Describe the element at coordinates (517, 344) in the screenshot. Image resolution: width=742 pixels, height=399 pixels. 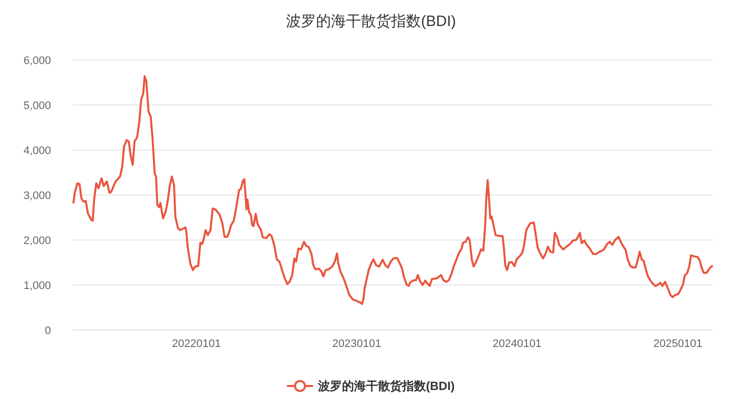
I see `x-tick-label: 20240101` at that location.